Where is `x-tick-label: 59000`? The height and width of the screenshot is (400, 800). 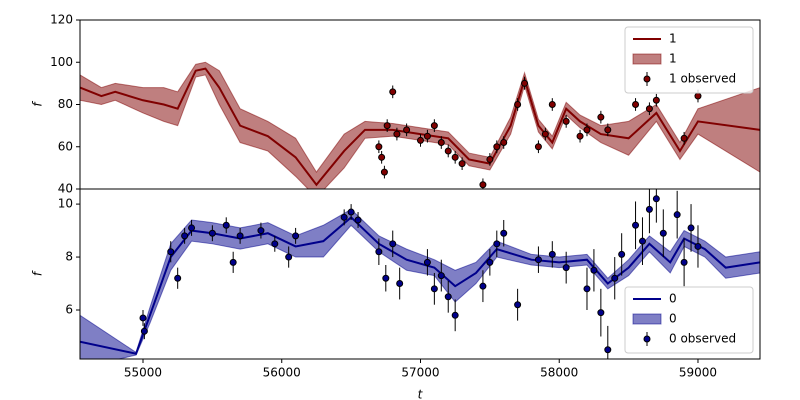 x-tick-label: 59000 is located at coordinates (698, 373).